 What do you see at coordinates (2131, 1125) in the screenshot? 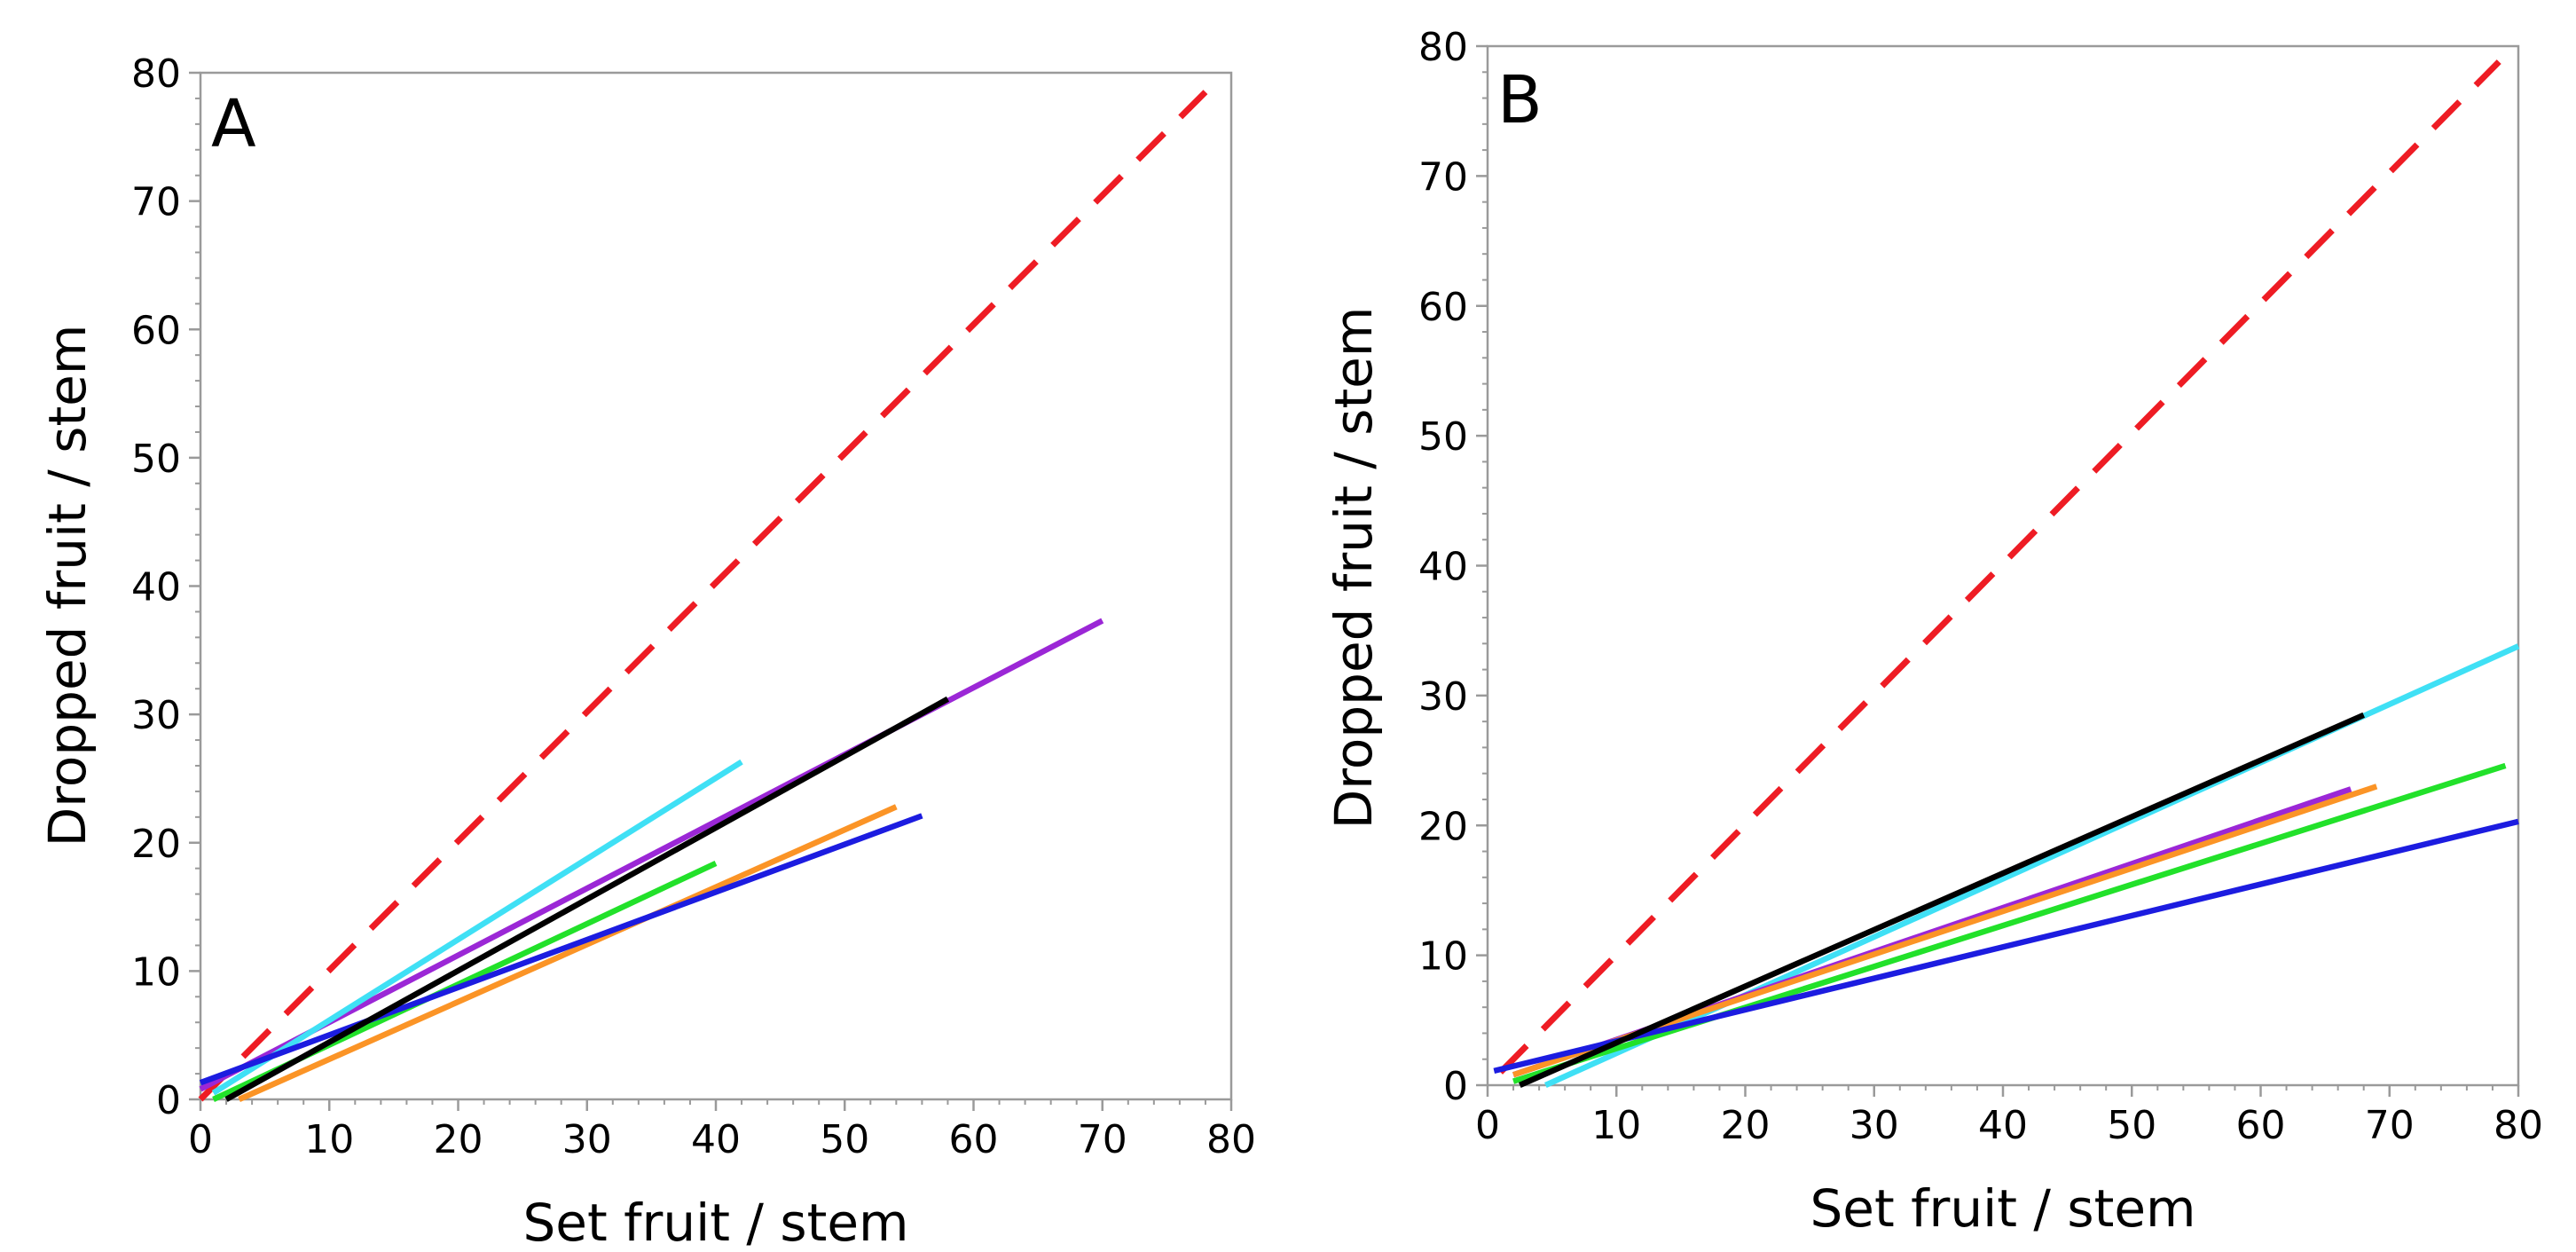
I see `panel-b-x-tick-label-50: 50` at bounding box center [2131, 1125].